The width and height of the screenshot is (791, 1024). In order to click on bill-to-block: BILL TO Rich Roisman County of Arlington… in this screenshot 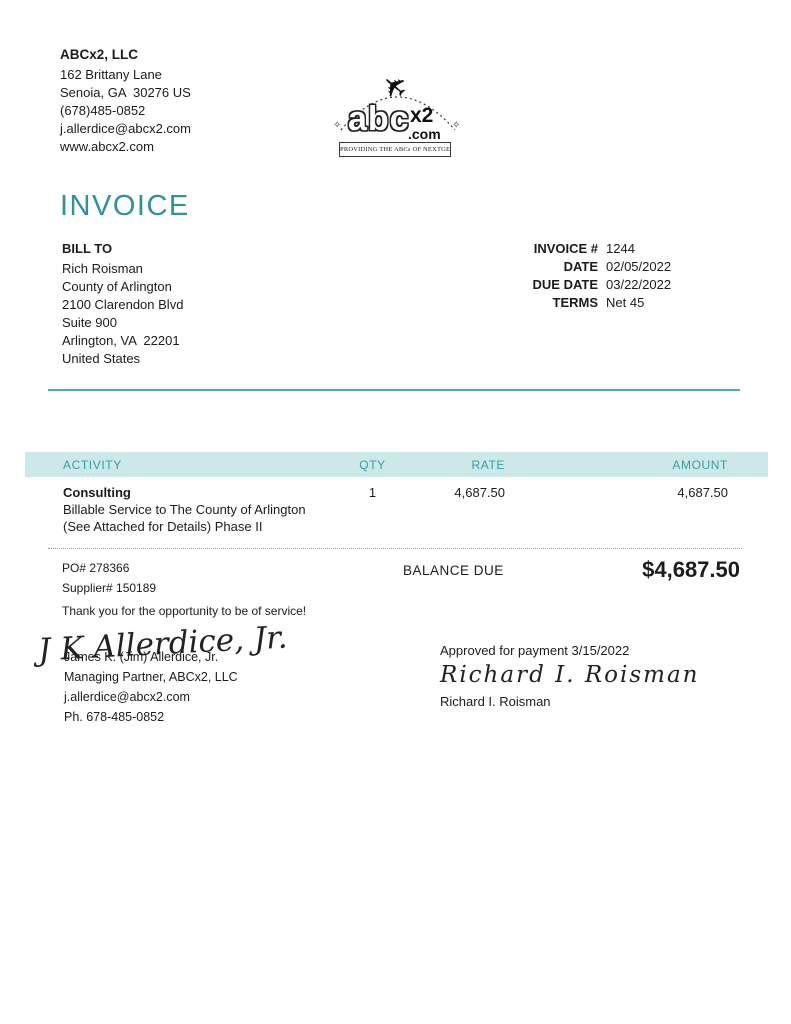, I will do `click(122, 304)`.